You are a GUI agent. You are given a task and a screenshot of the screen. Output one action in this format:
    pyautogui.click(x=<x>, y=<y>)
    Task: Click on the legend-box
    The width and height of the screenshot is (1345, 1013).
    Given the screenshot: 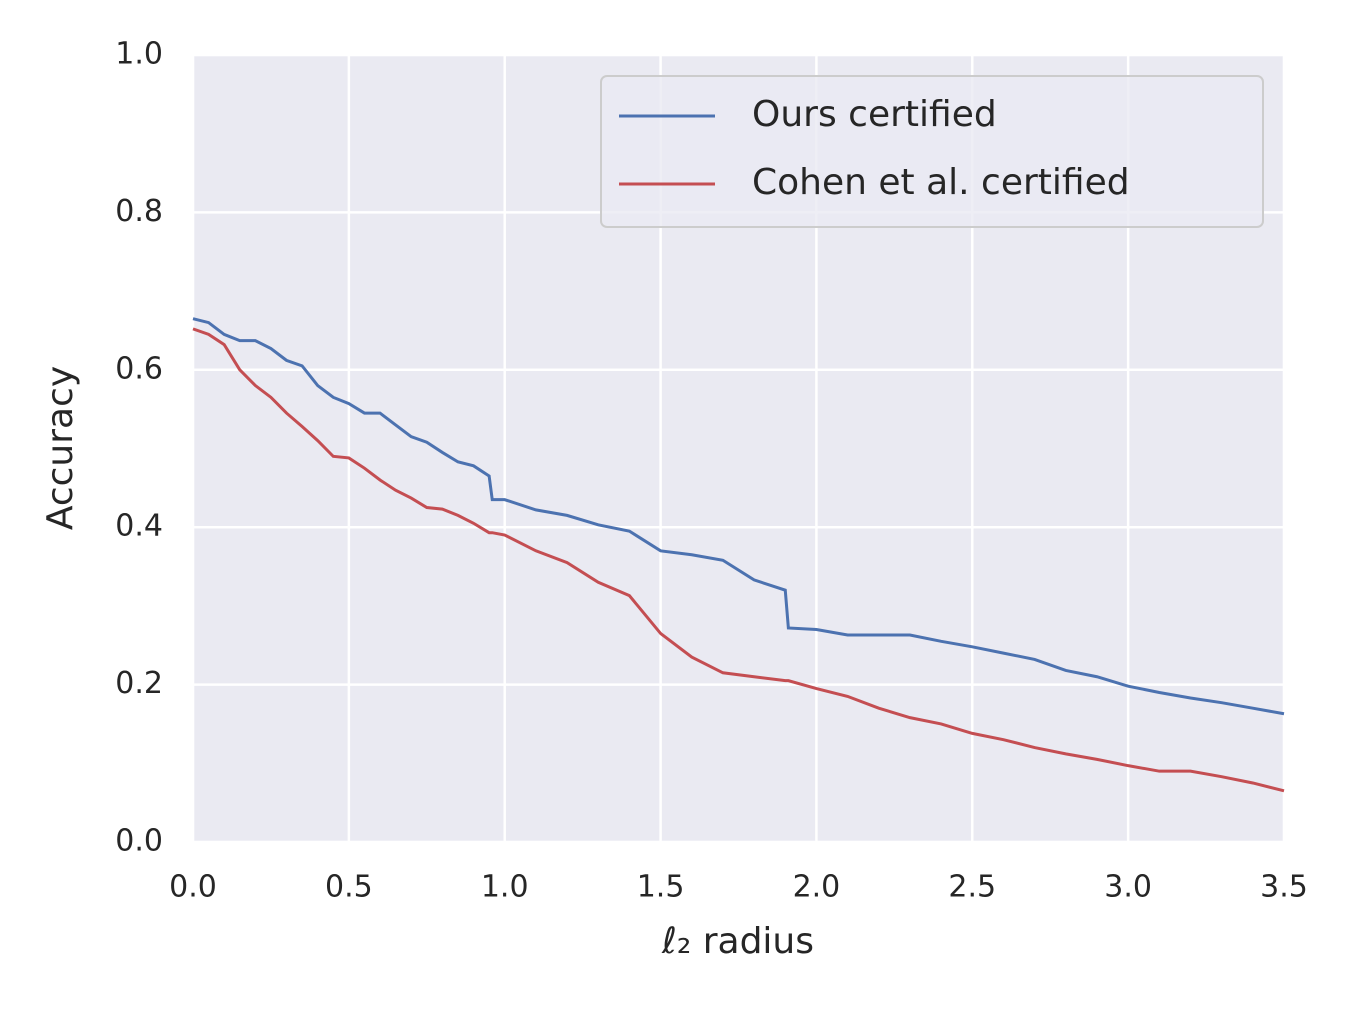 What is the action you would take?
    pyautogui.click(x=932, y=151)
    